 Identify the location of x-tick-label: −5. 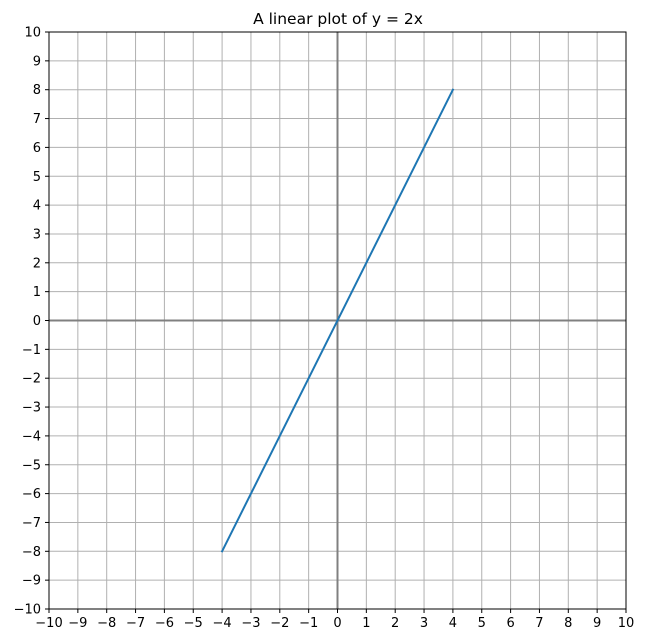
(193, 623).